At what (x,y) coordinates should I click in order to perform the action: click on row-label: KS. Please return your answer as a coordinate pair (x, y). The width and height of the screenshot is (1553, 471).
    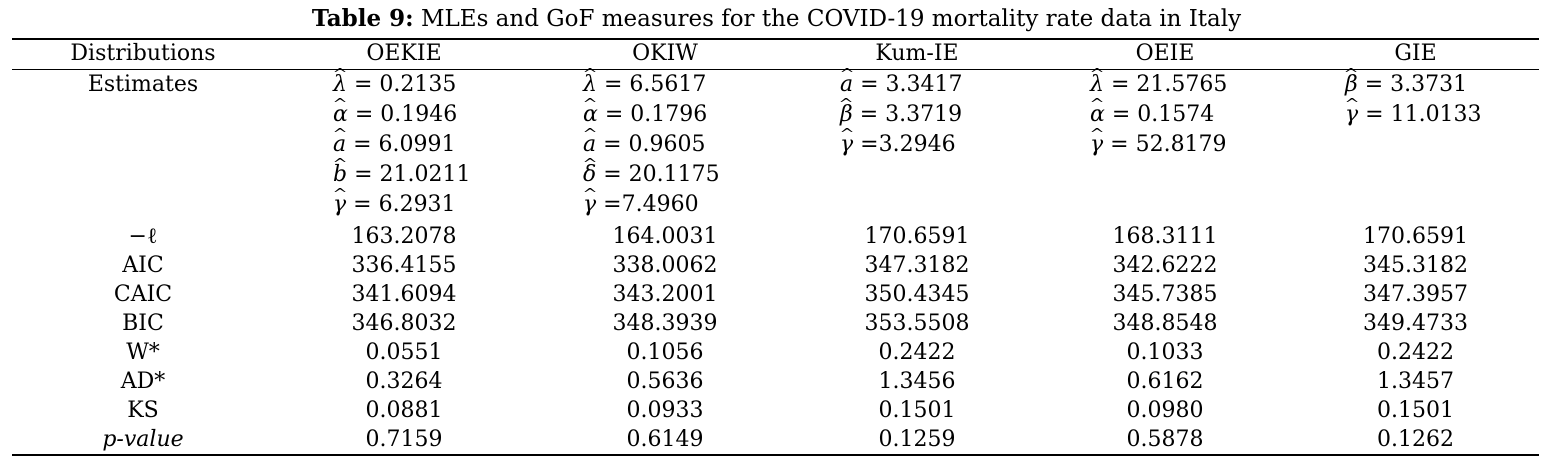
    Looking at the image, I should click on (143, 410).